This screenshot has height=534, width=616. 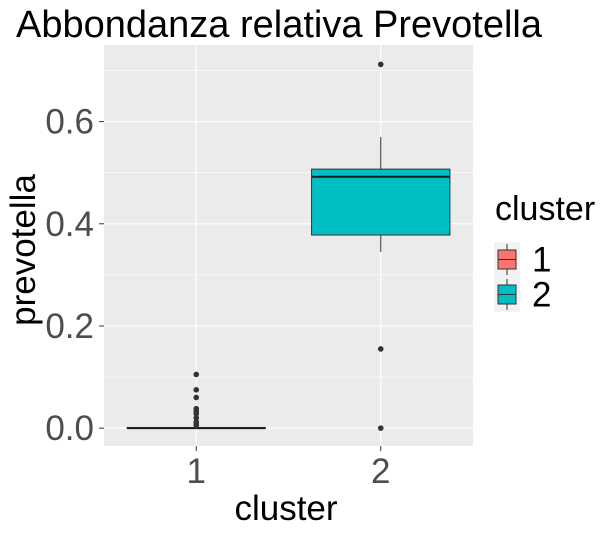 I want to click on y-tick-label: 0.6, so click(x=69, y=122).